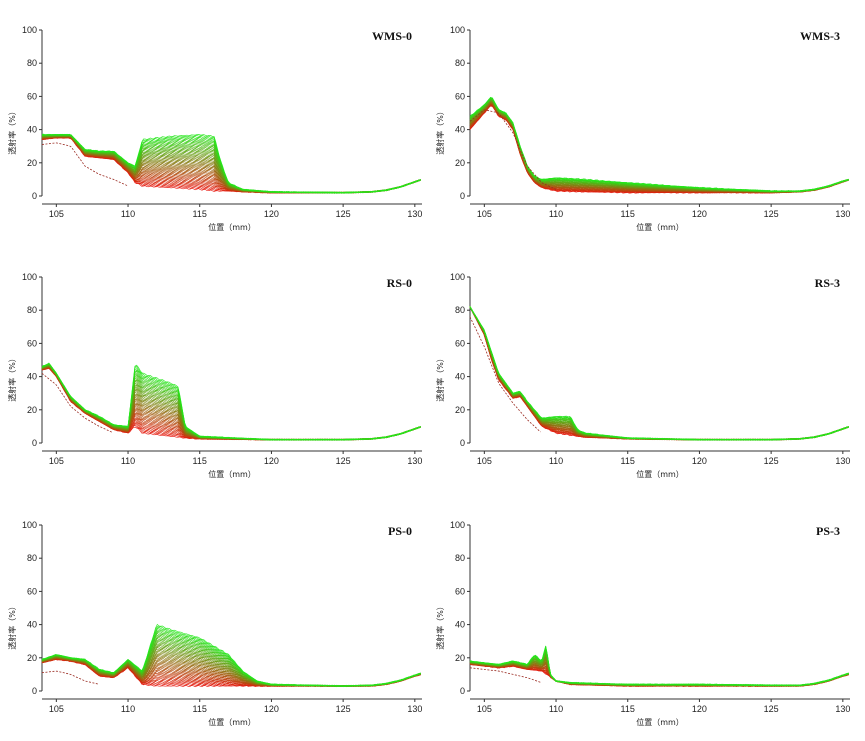 The image size is (865, 741). Describe the element at coordinates (56, 461) in the screenshot. I see `x-tick-label: 105` at that location.